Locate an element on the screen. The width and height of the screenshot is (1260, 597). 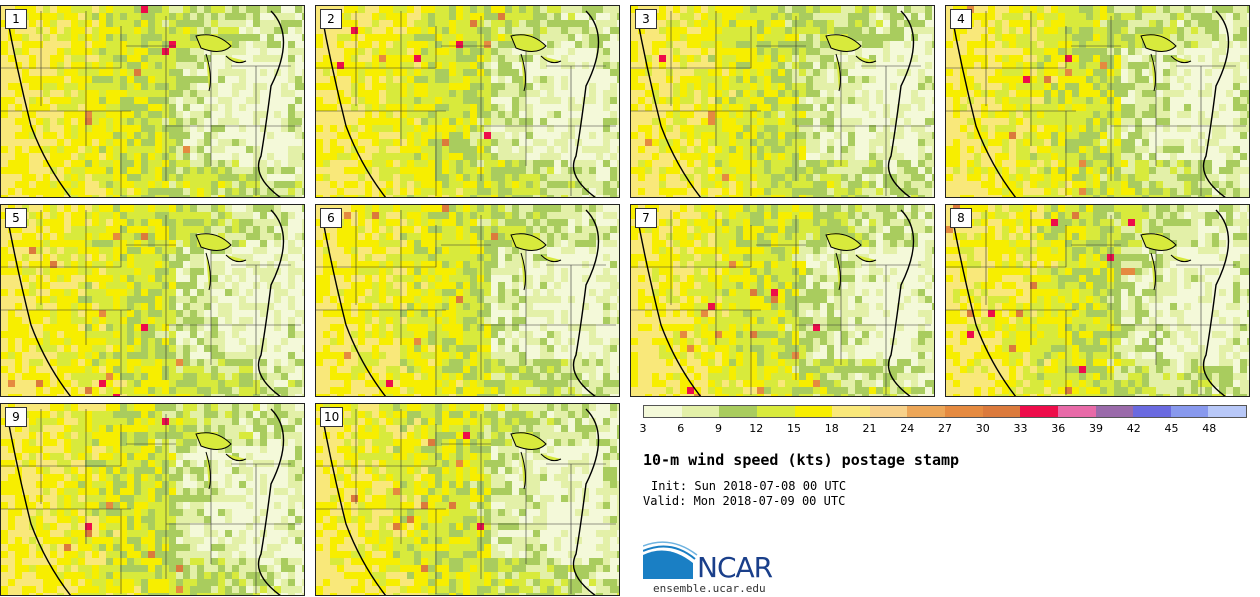
member-number-label: 3 is located at coordinates (646, 19).